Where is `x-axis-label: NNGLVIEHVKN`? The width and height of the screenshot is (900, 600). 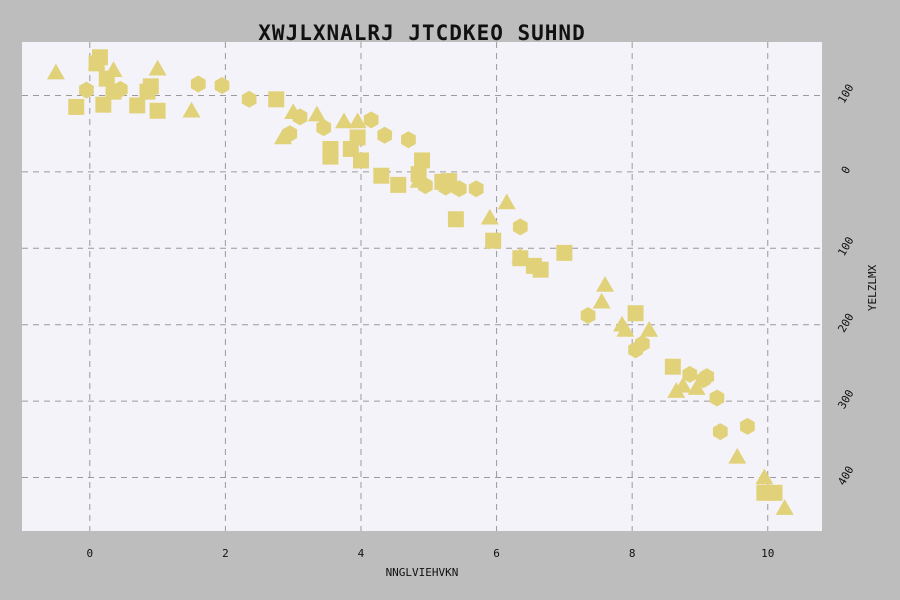
x-axis-label: NNGLVIEHVKN is located at coordinates (422, 572).